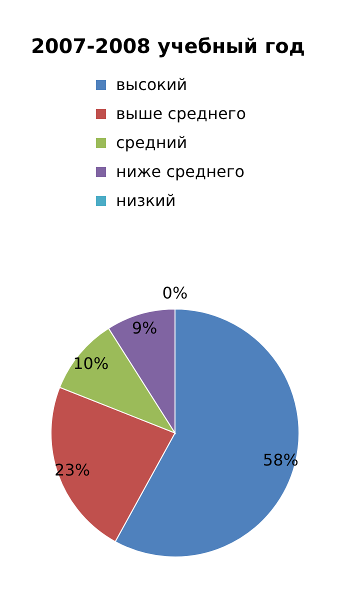 The height and width of the screenshot is (598, 337). I want to click on legend-label: ниже среднего, so click(180, 172).